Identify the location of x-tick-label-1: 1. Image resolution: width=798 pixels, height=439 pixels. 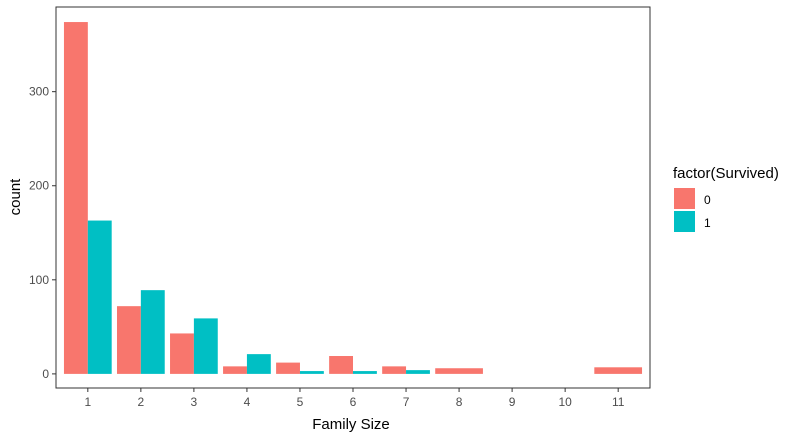
(87, 402).